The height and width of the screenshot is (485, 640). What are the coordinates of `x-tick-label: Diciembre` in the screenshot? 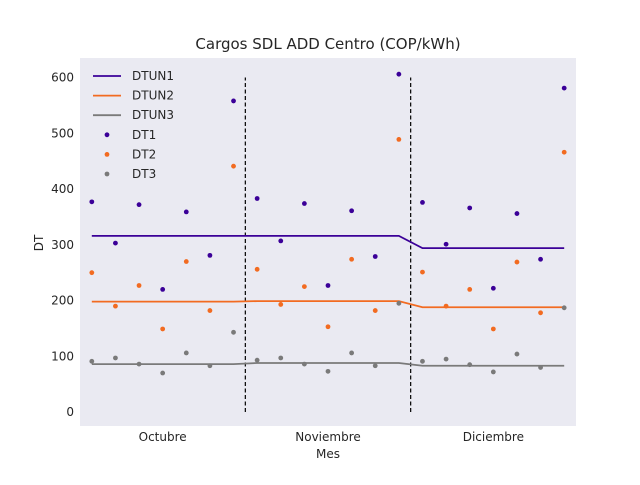 It's located at (493, 437).